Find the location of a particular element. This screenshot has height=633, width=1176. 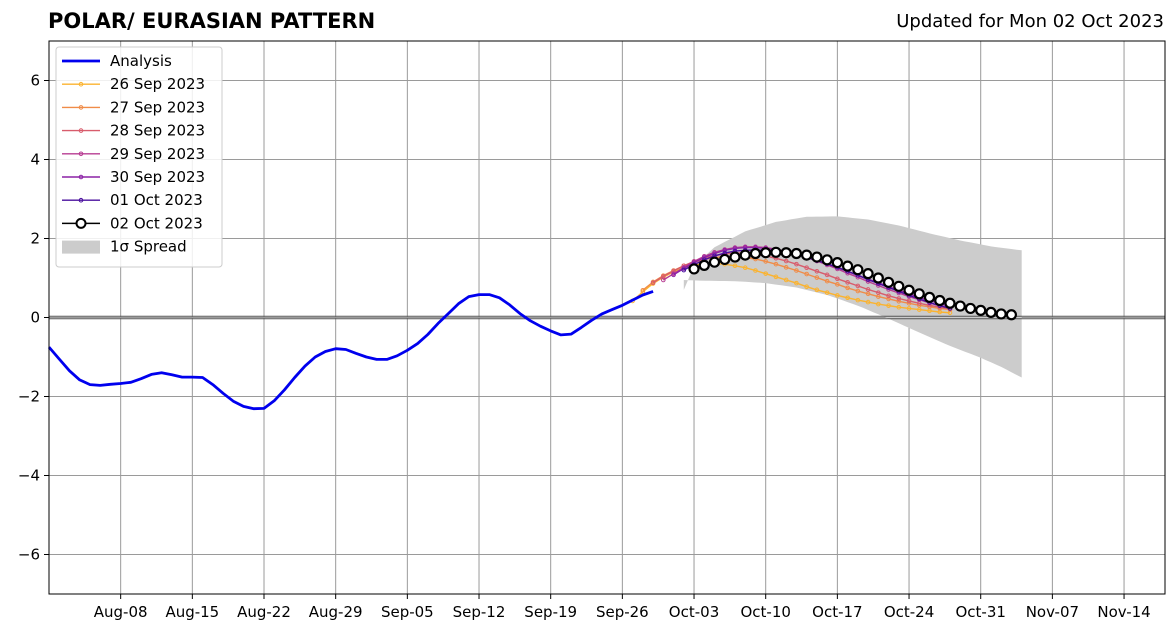

y-axis-ticks: −6 −4 −2 0 2 4 6 is located at coordinates (33, 318).